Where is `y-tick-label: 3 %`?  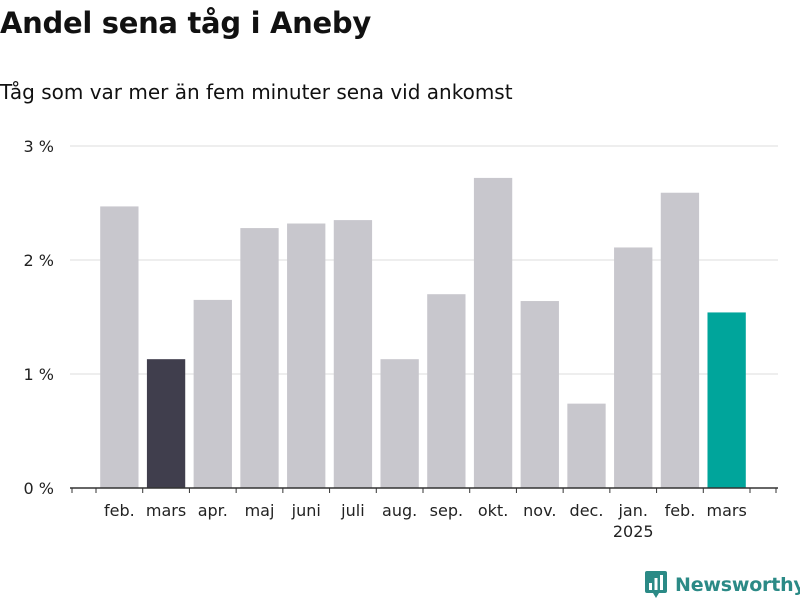
y-tick-label: 3 % is located at coordinates (39, 146).